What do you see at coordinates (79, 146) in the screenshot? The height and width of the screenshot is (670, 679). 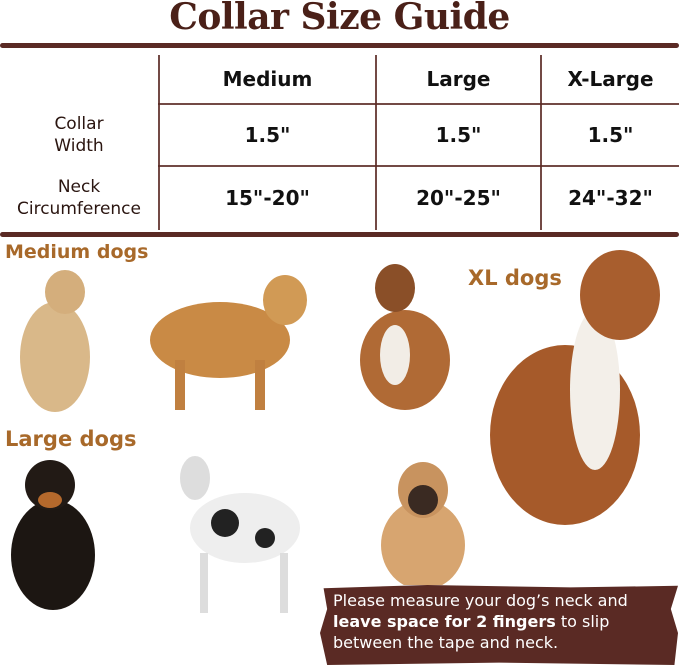 I see `label-line: Width` at bounding box center [79, 146].